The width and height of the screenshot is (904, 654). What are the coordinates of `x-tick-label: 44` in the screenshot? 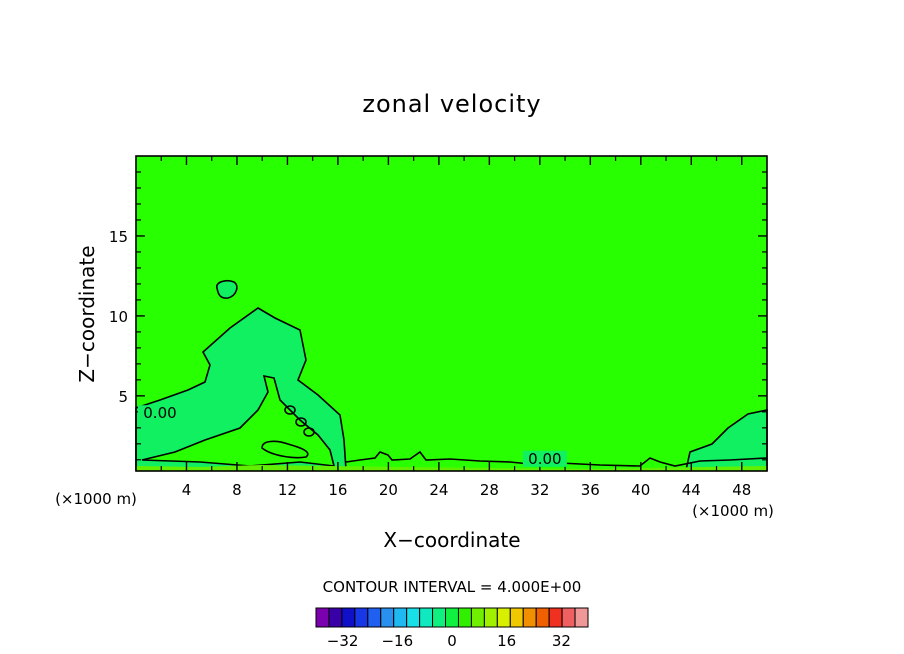 It's located at (691, 490).